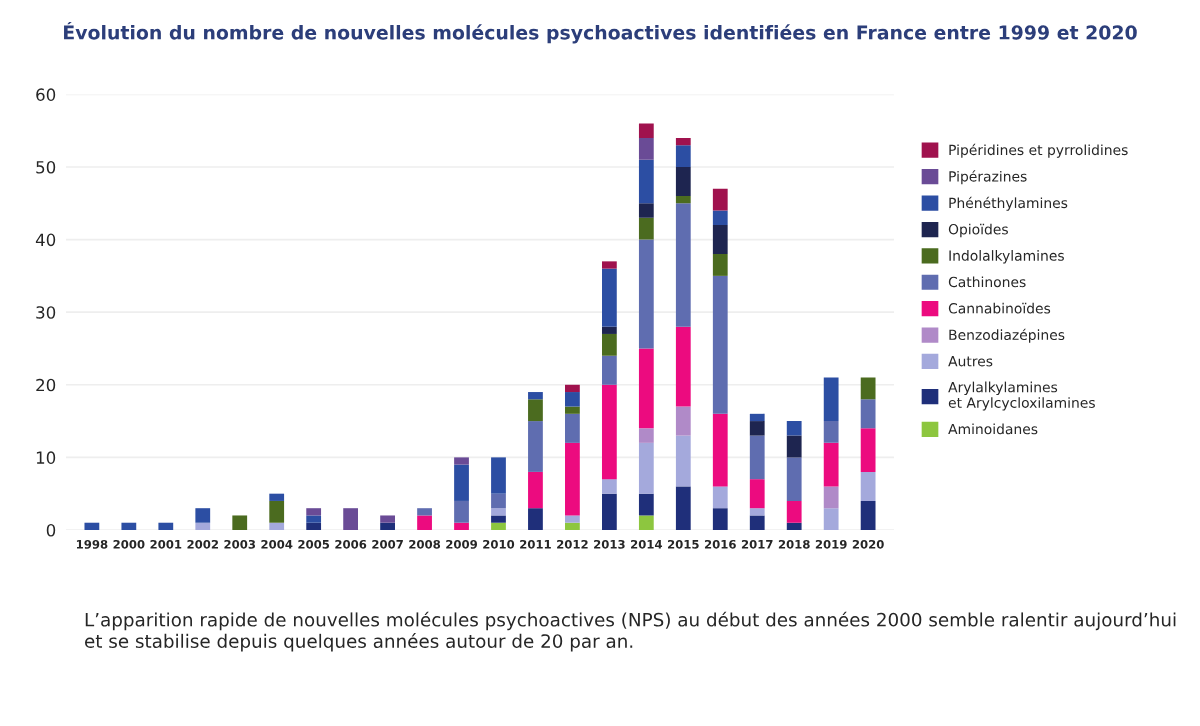 Image resolution: width=1200 pixels, height=726 pixels. Describe the element at coordinates (46, 94) in the screenshot. I see `y-tick-label: 60` at that location.